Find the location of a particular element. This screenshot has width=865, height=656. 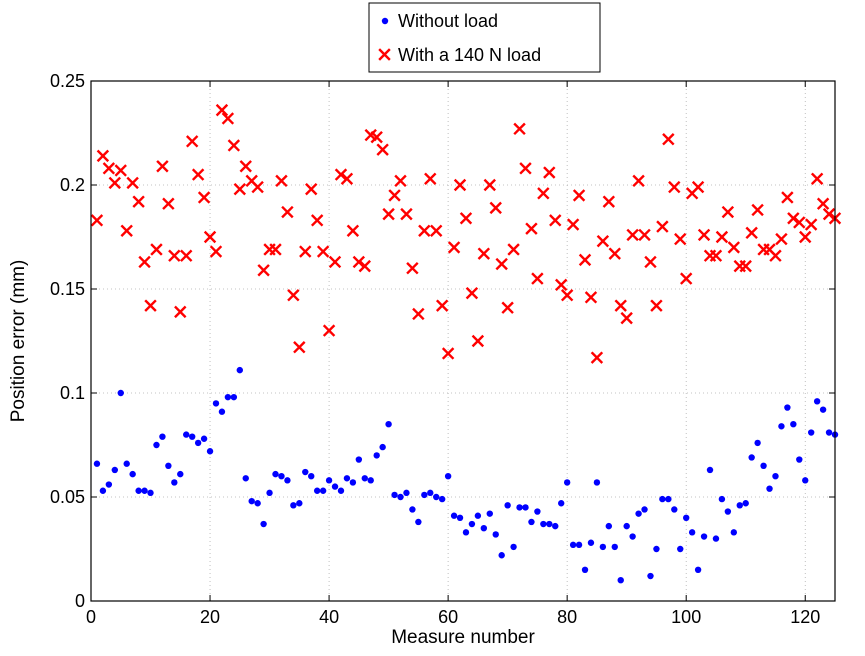

legend: Without load With a 140 N load is located at coordinates (484, 37).